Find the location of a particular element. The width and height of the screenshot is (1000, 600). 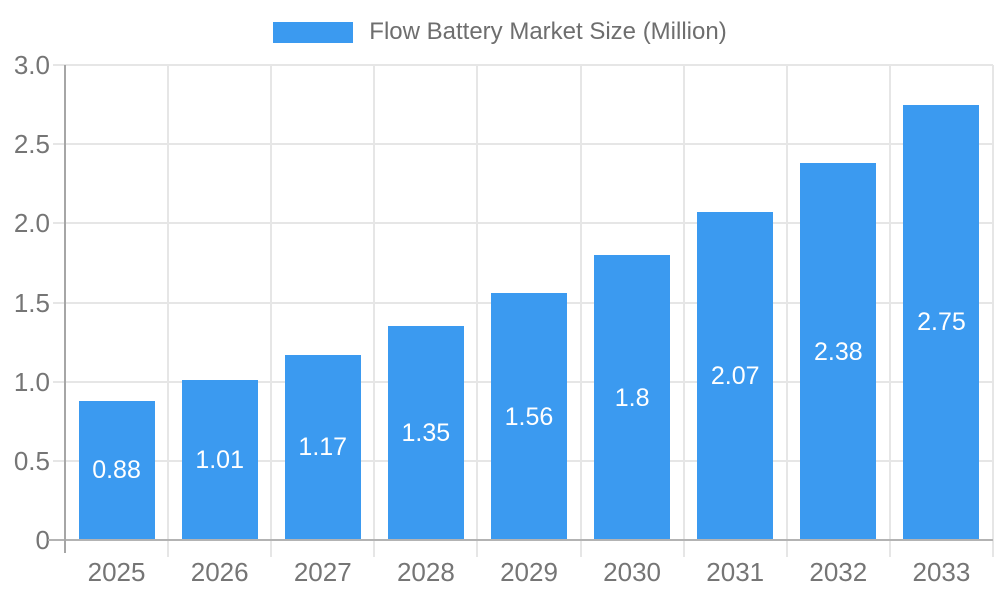

y-axis-tick-label: 2.5 is located at coordinates (31, 144).